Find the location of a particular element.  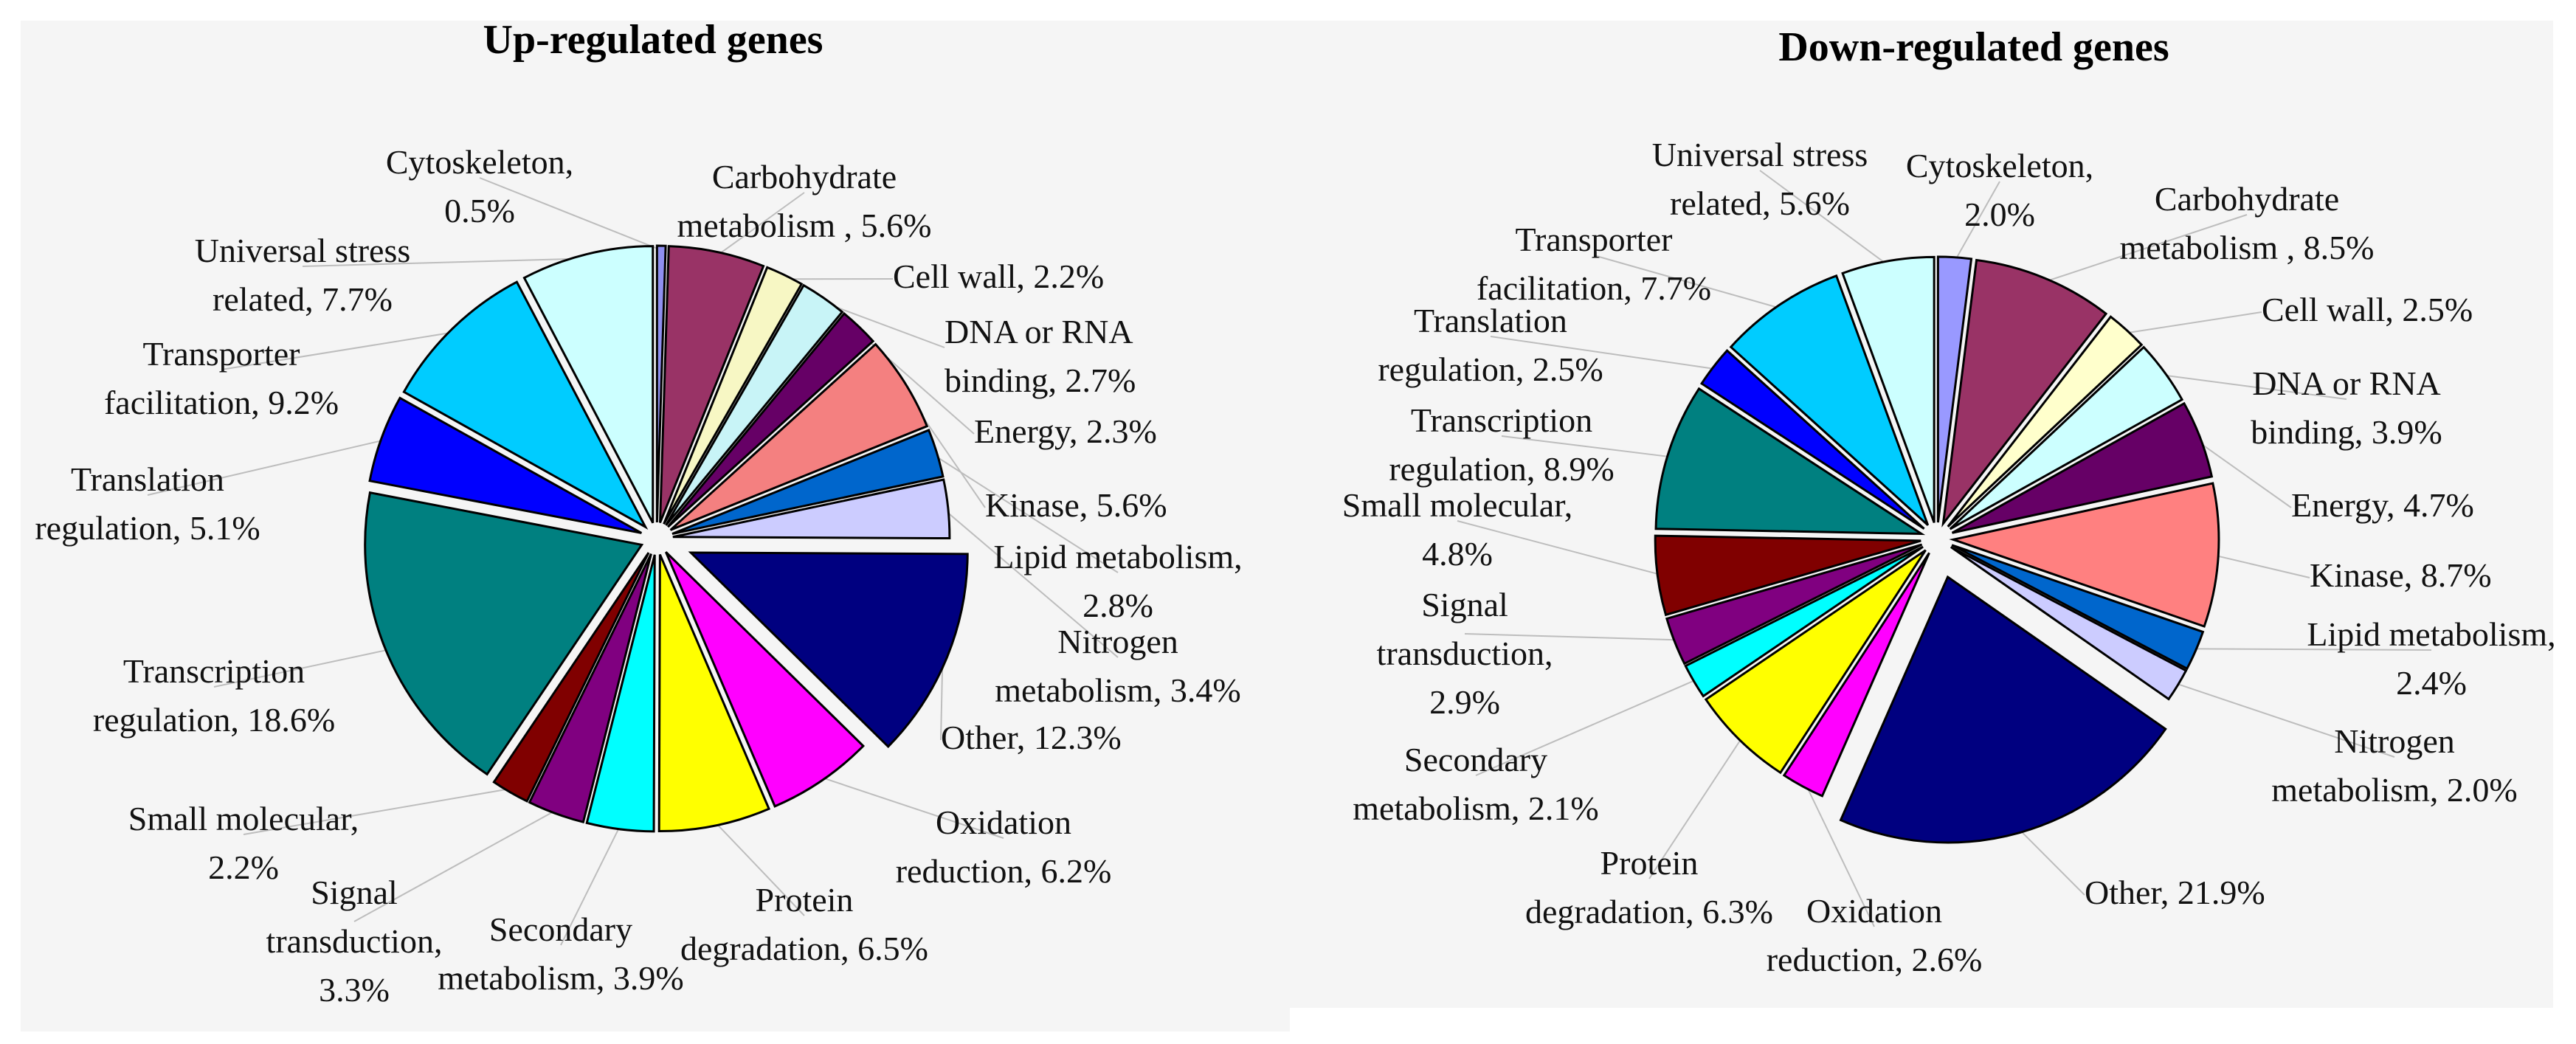

pie-slice-down-transporter-facilitation is located at coordinates (1829, 400).